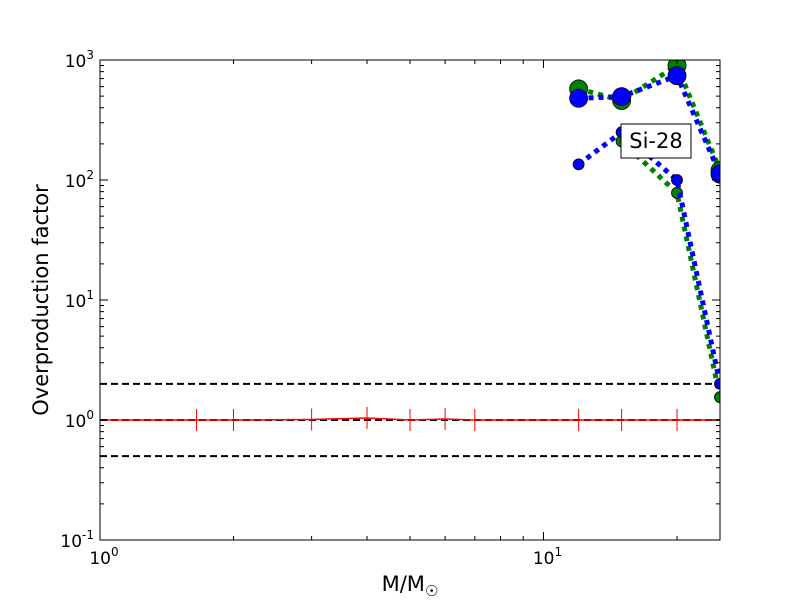  I want to click on annotation-box: Si-28, so click(656, 141).